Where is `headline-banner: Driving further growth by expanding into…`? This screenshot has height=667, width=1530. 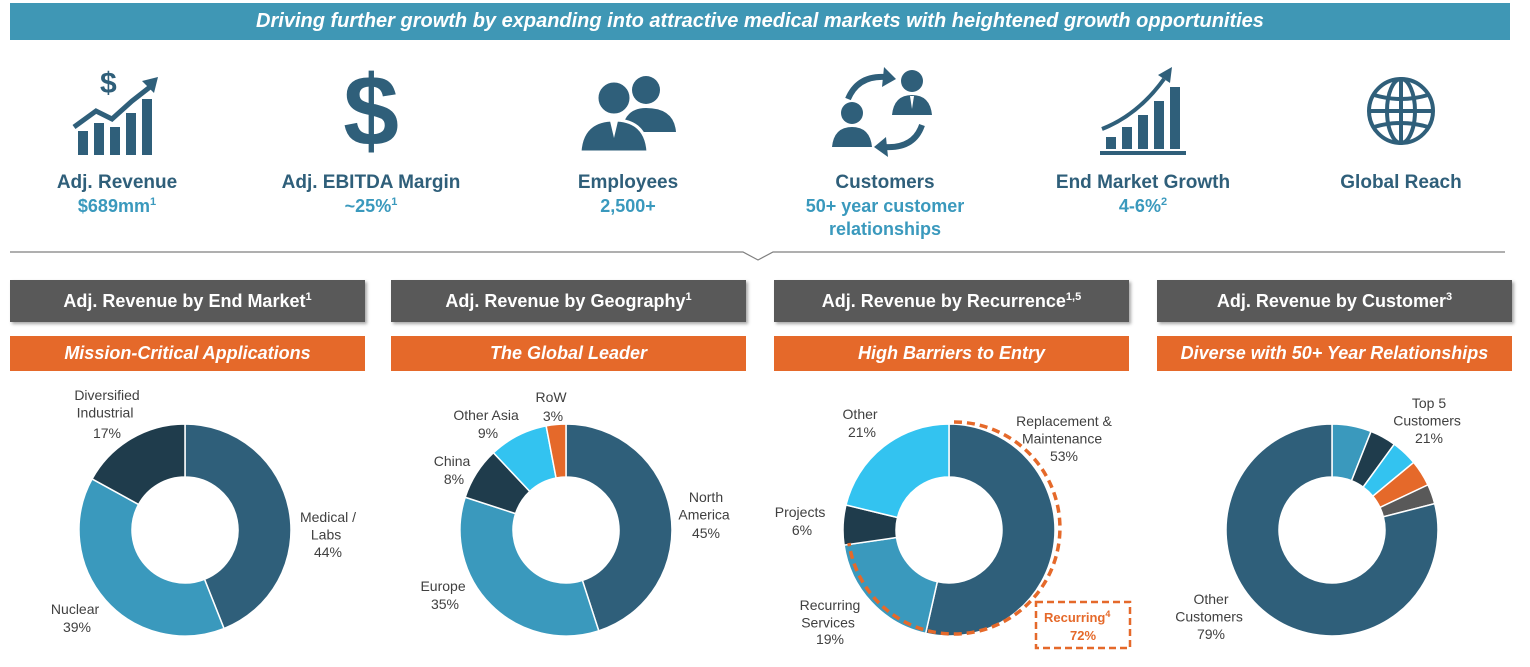 headline-banner: Driving further growth by expanding into… is located at coordinates (760, 21).